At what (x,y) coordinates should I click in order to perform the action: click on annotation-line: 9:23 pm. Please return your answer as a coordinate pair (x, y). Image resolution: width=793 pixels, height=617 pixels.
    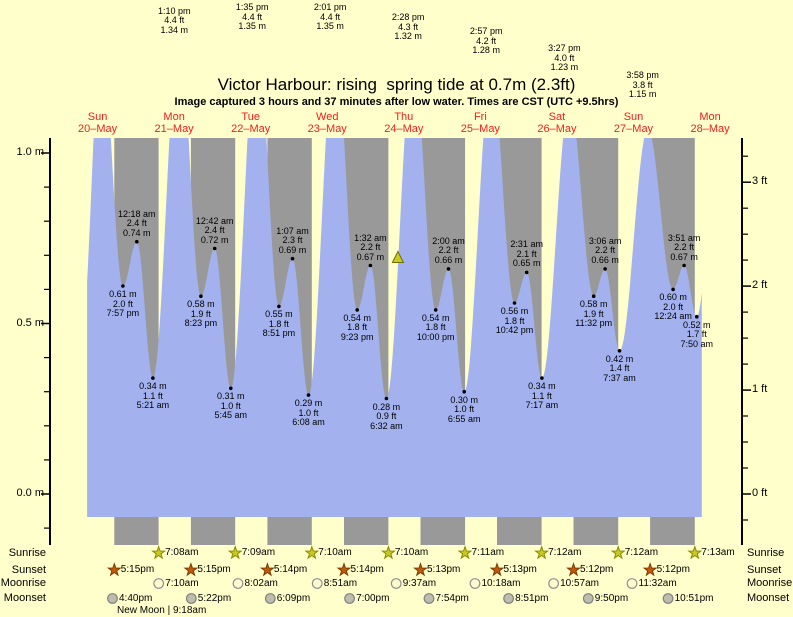
    Looking at the image, I should click on (357, 336).